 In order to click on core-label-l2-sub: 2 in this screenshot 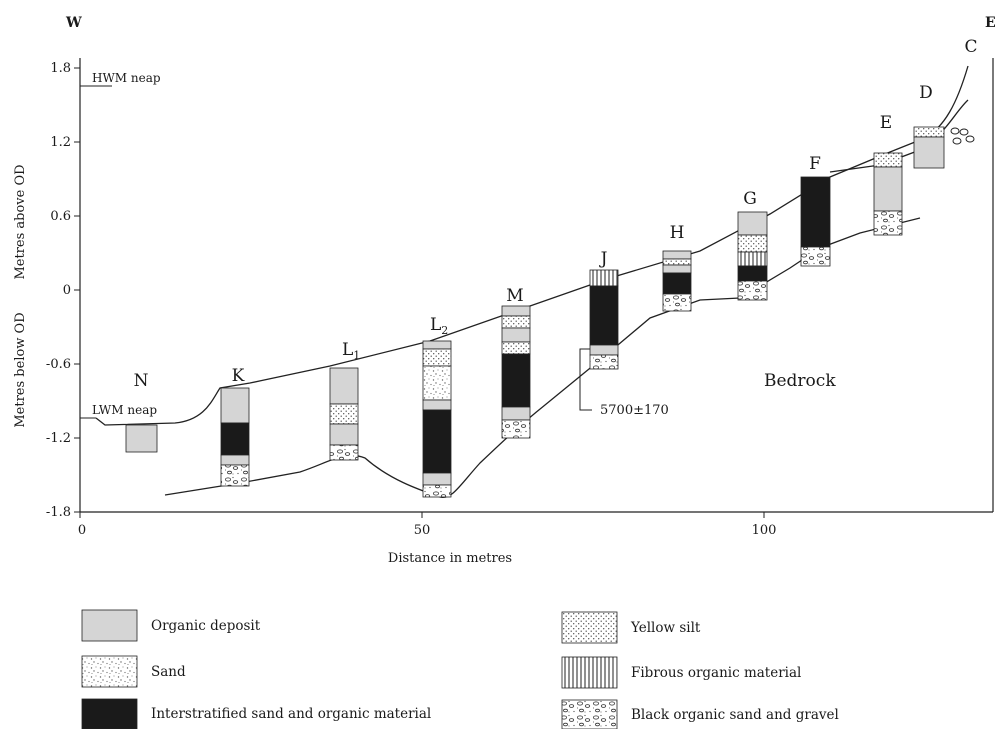, I will do `click(444, 330)`.